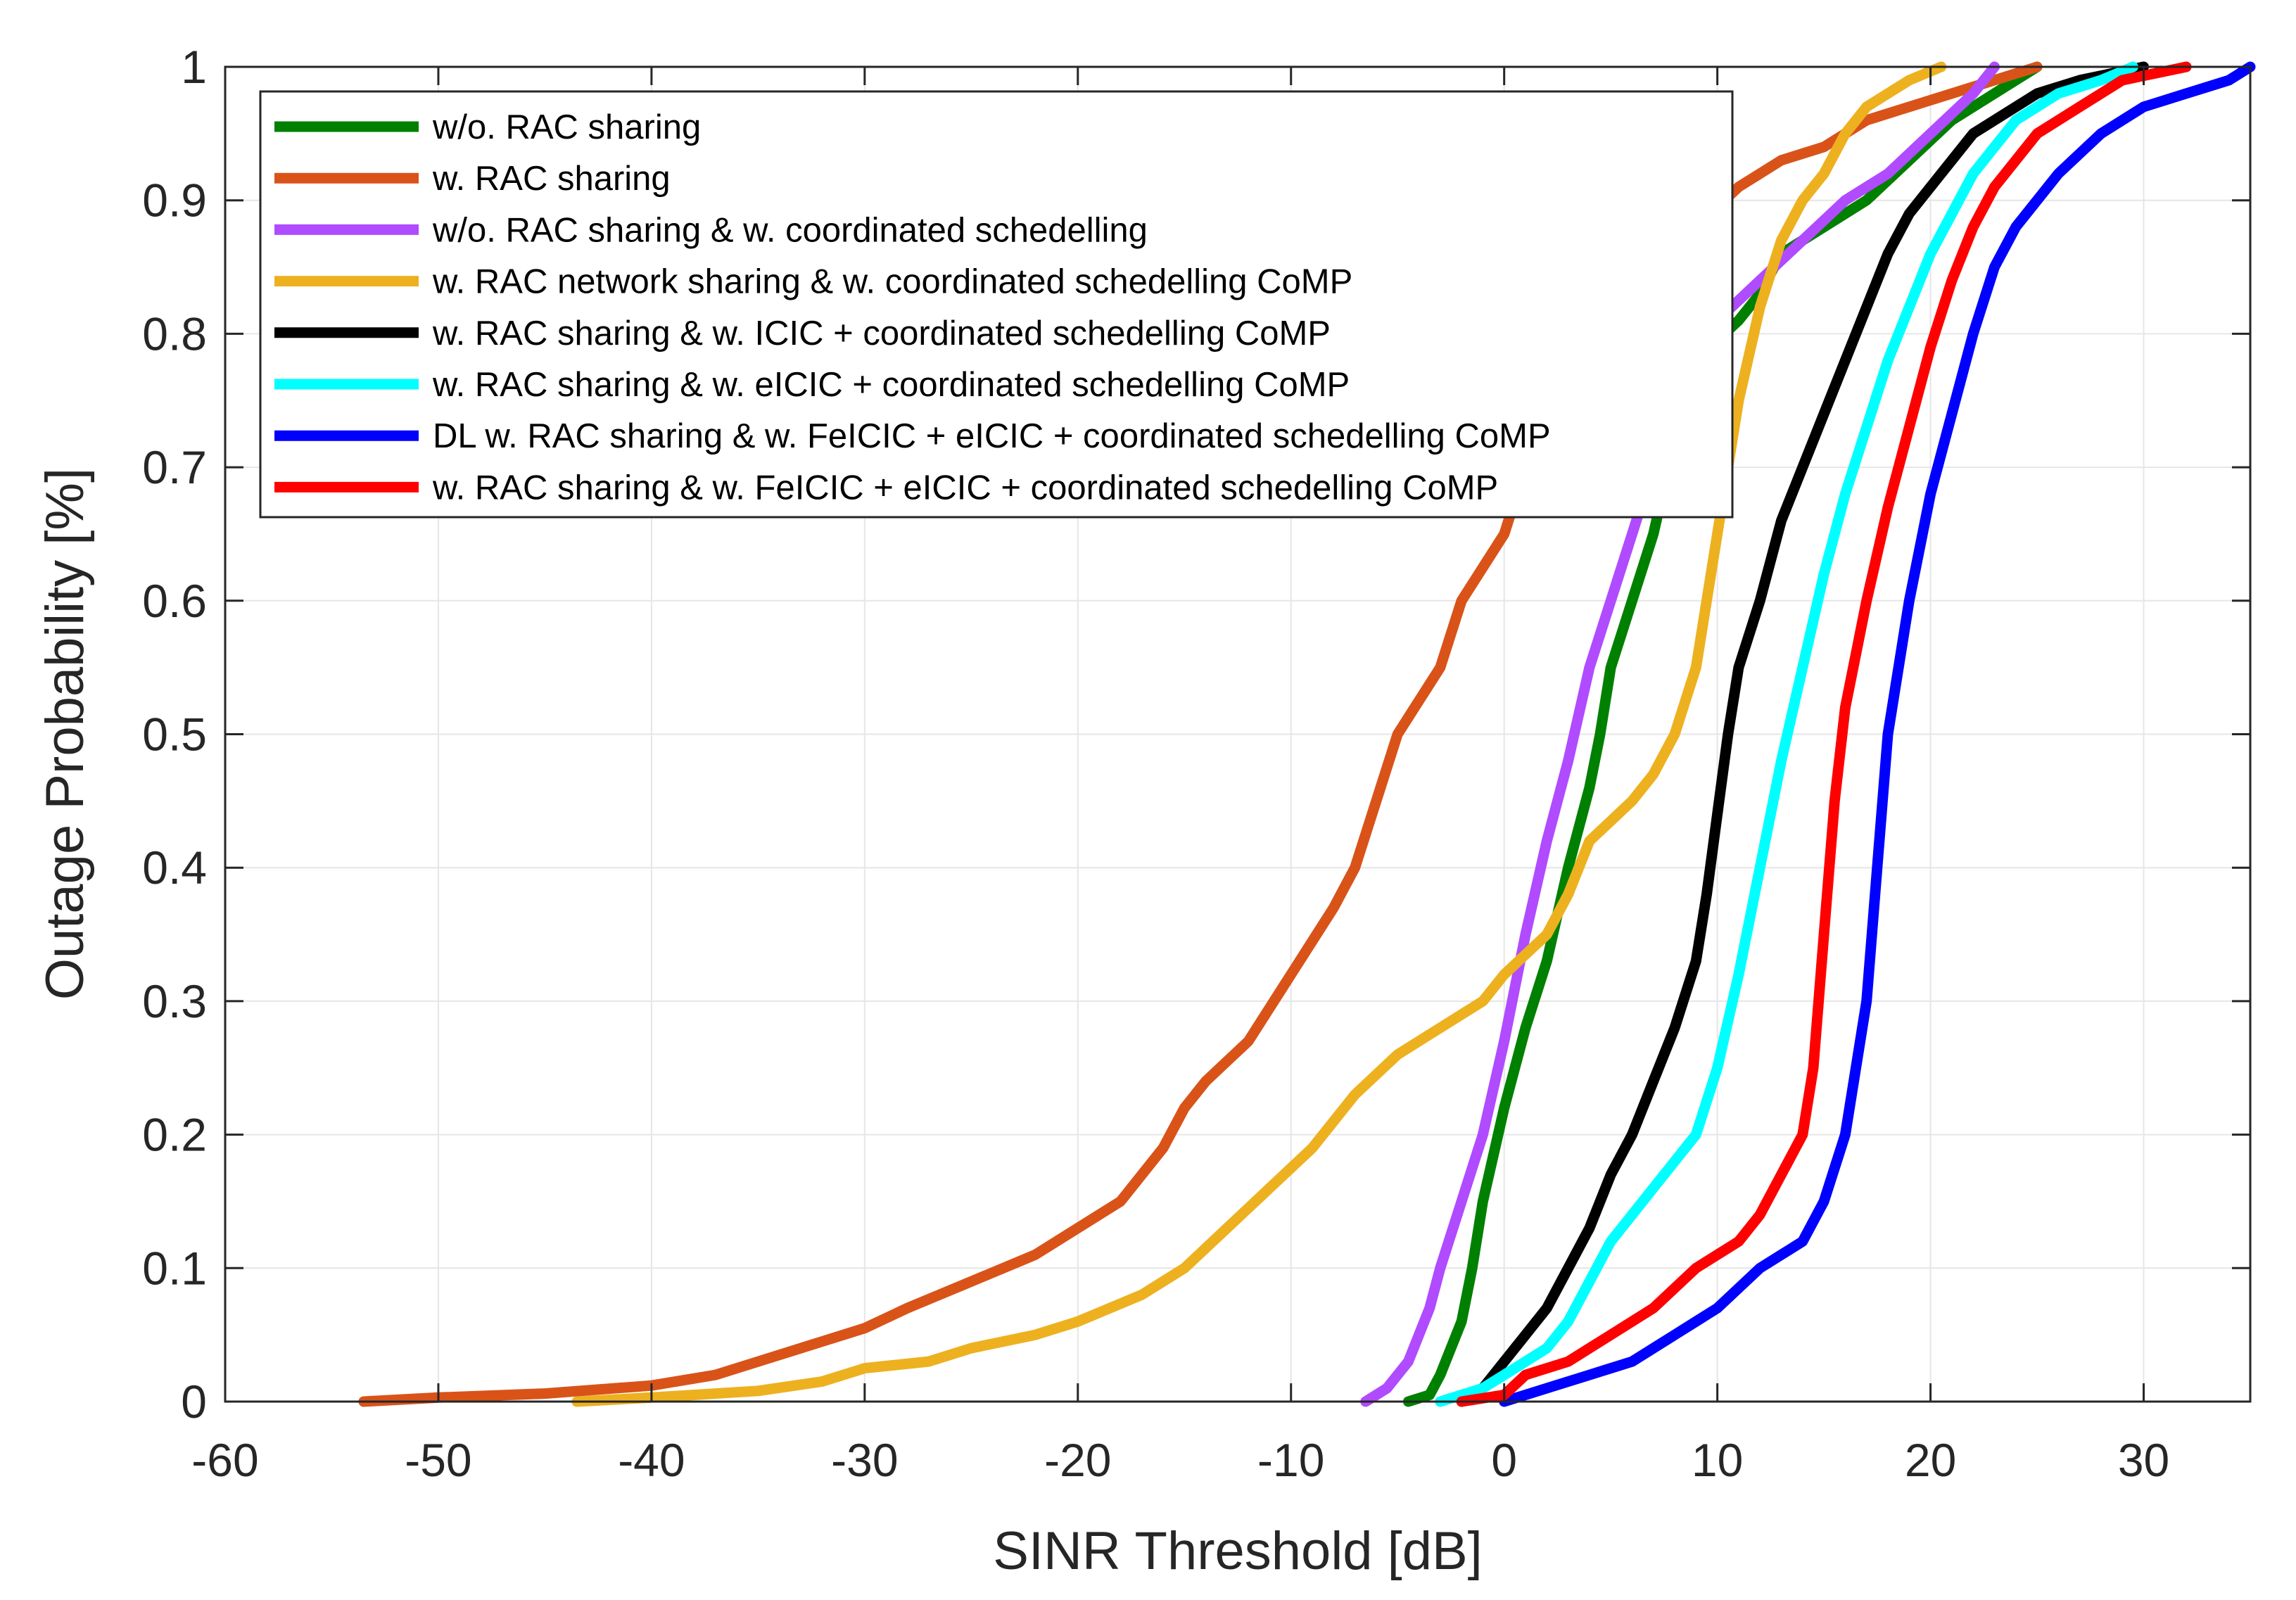 The width and height of the screenshot is (2296, 1600). What do you see at coordinates (1180, 1460) in the screenshot?
I see `x-tick-labels: -60 -50 -40 -30 -20 -10 0 10 20 30` at bounding box center [1180, 1460].